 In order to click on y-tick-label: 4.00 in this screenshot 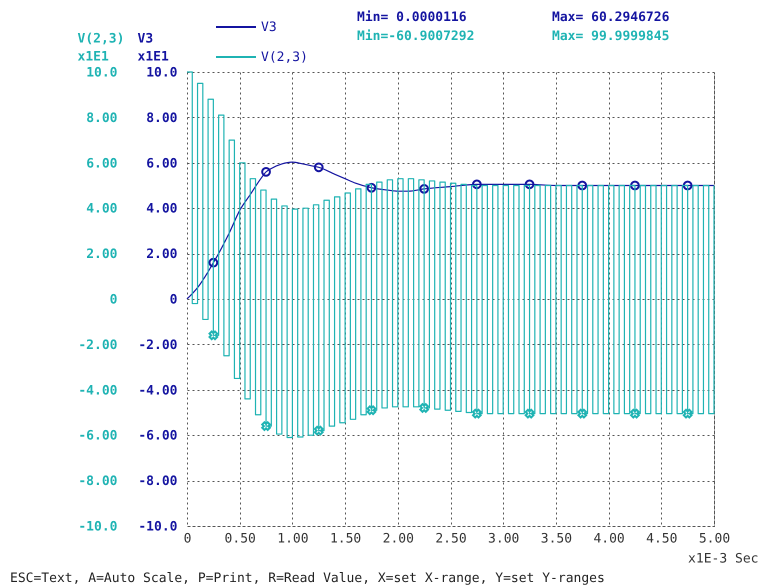, I will do `click(162, 209)`.